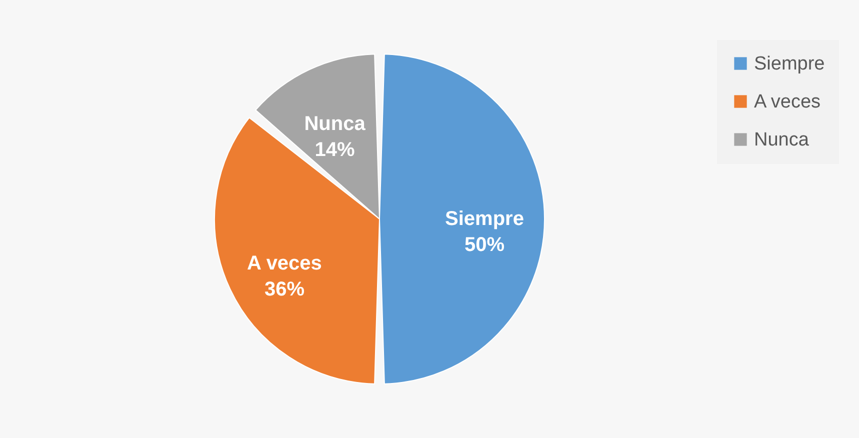 This screenshot has width=859, height=438. Describe the element at coordinates (787, 102) in the screenshot. I see `legend-label: A veces` at that location.